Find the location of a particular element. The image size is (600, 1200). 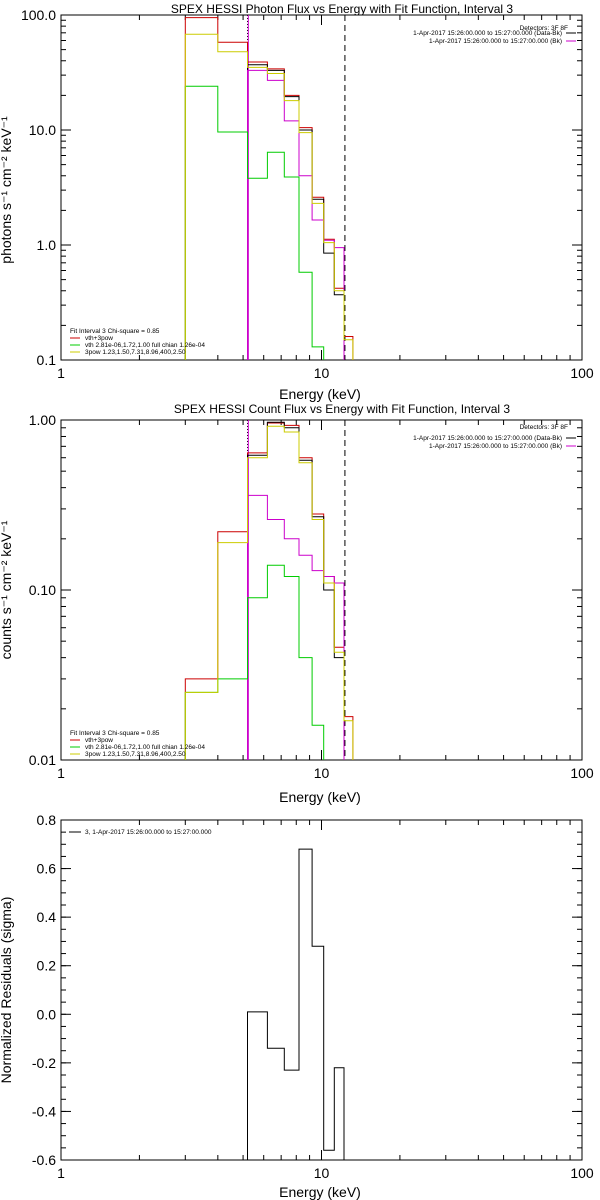

photon-flux-fit-header: Fit Interval 3 Chi-square = 0.85 is located at coordinates (115, 331).